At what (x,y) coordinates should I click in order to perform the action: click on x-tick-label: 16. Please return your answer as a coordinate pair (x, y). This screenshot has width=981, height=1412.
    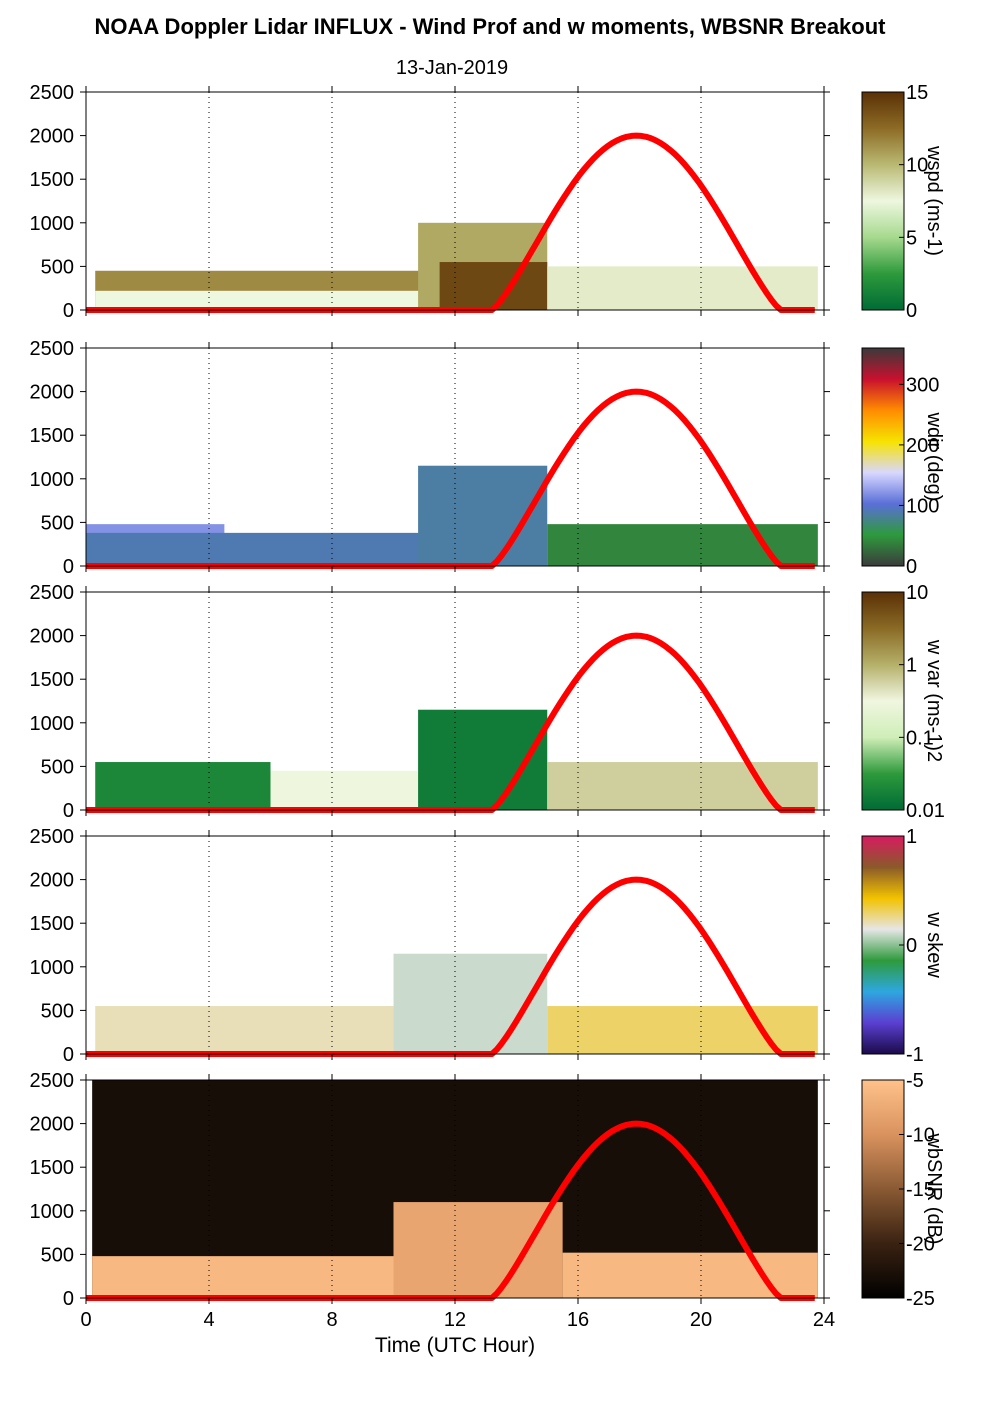
    Looking at the image, I should click on (578, 1320).